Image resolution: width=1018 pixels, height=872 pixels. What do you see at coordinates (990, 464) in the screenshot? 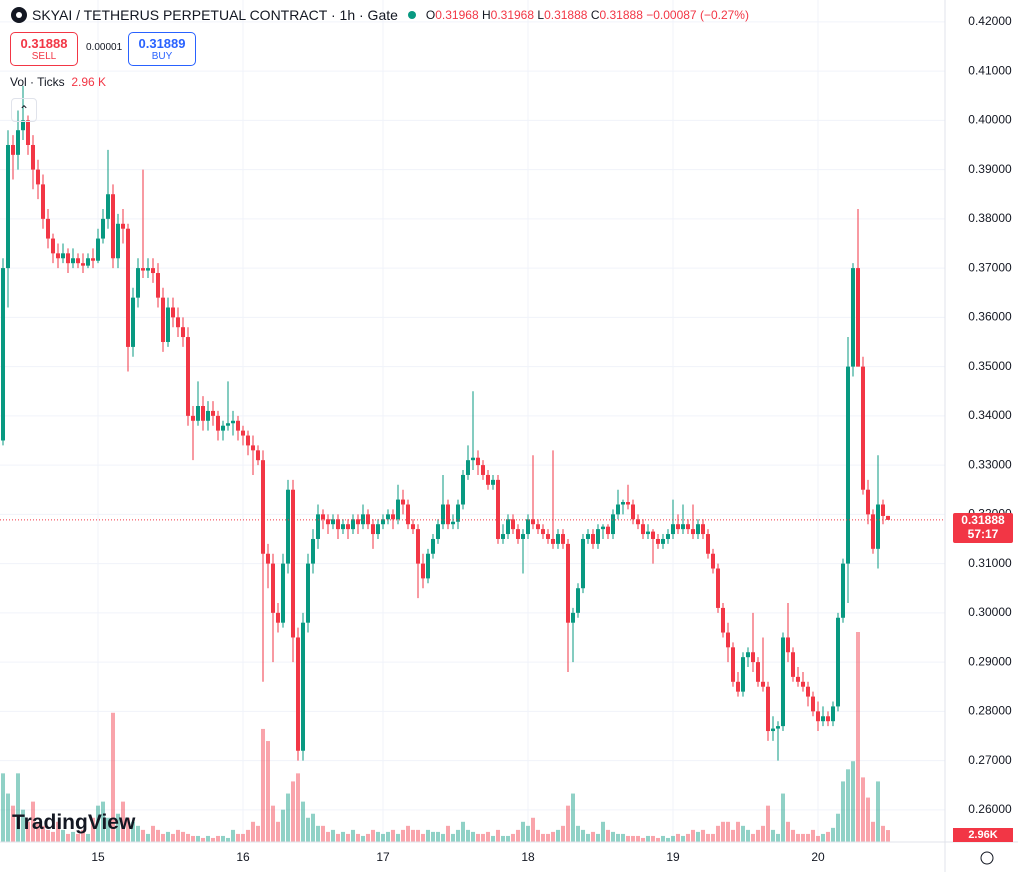
I see `y-tick-label: 0.33000` at bounding box center [990, 464].